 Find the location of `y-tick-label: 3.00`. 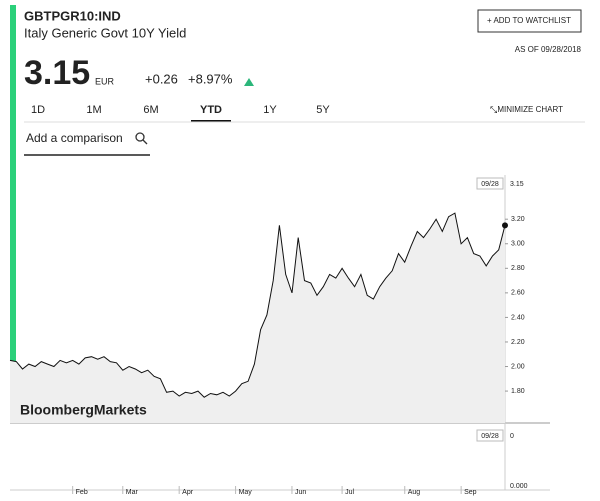

y-tick-label: 3.00 is located at coordinates (518, 244).